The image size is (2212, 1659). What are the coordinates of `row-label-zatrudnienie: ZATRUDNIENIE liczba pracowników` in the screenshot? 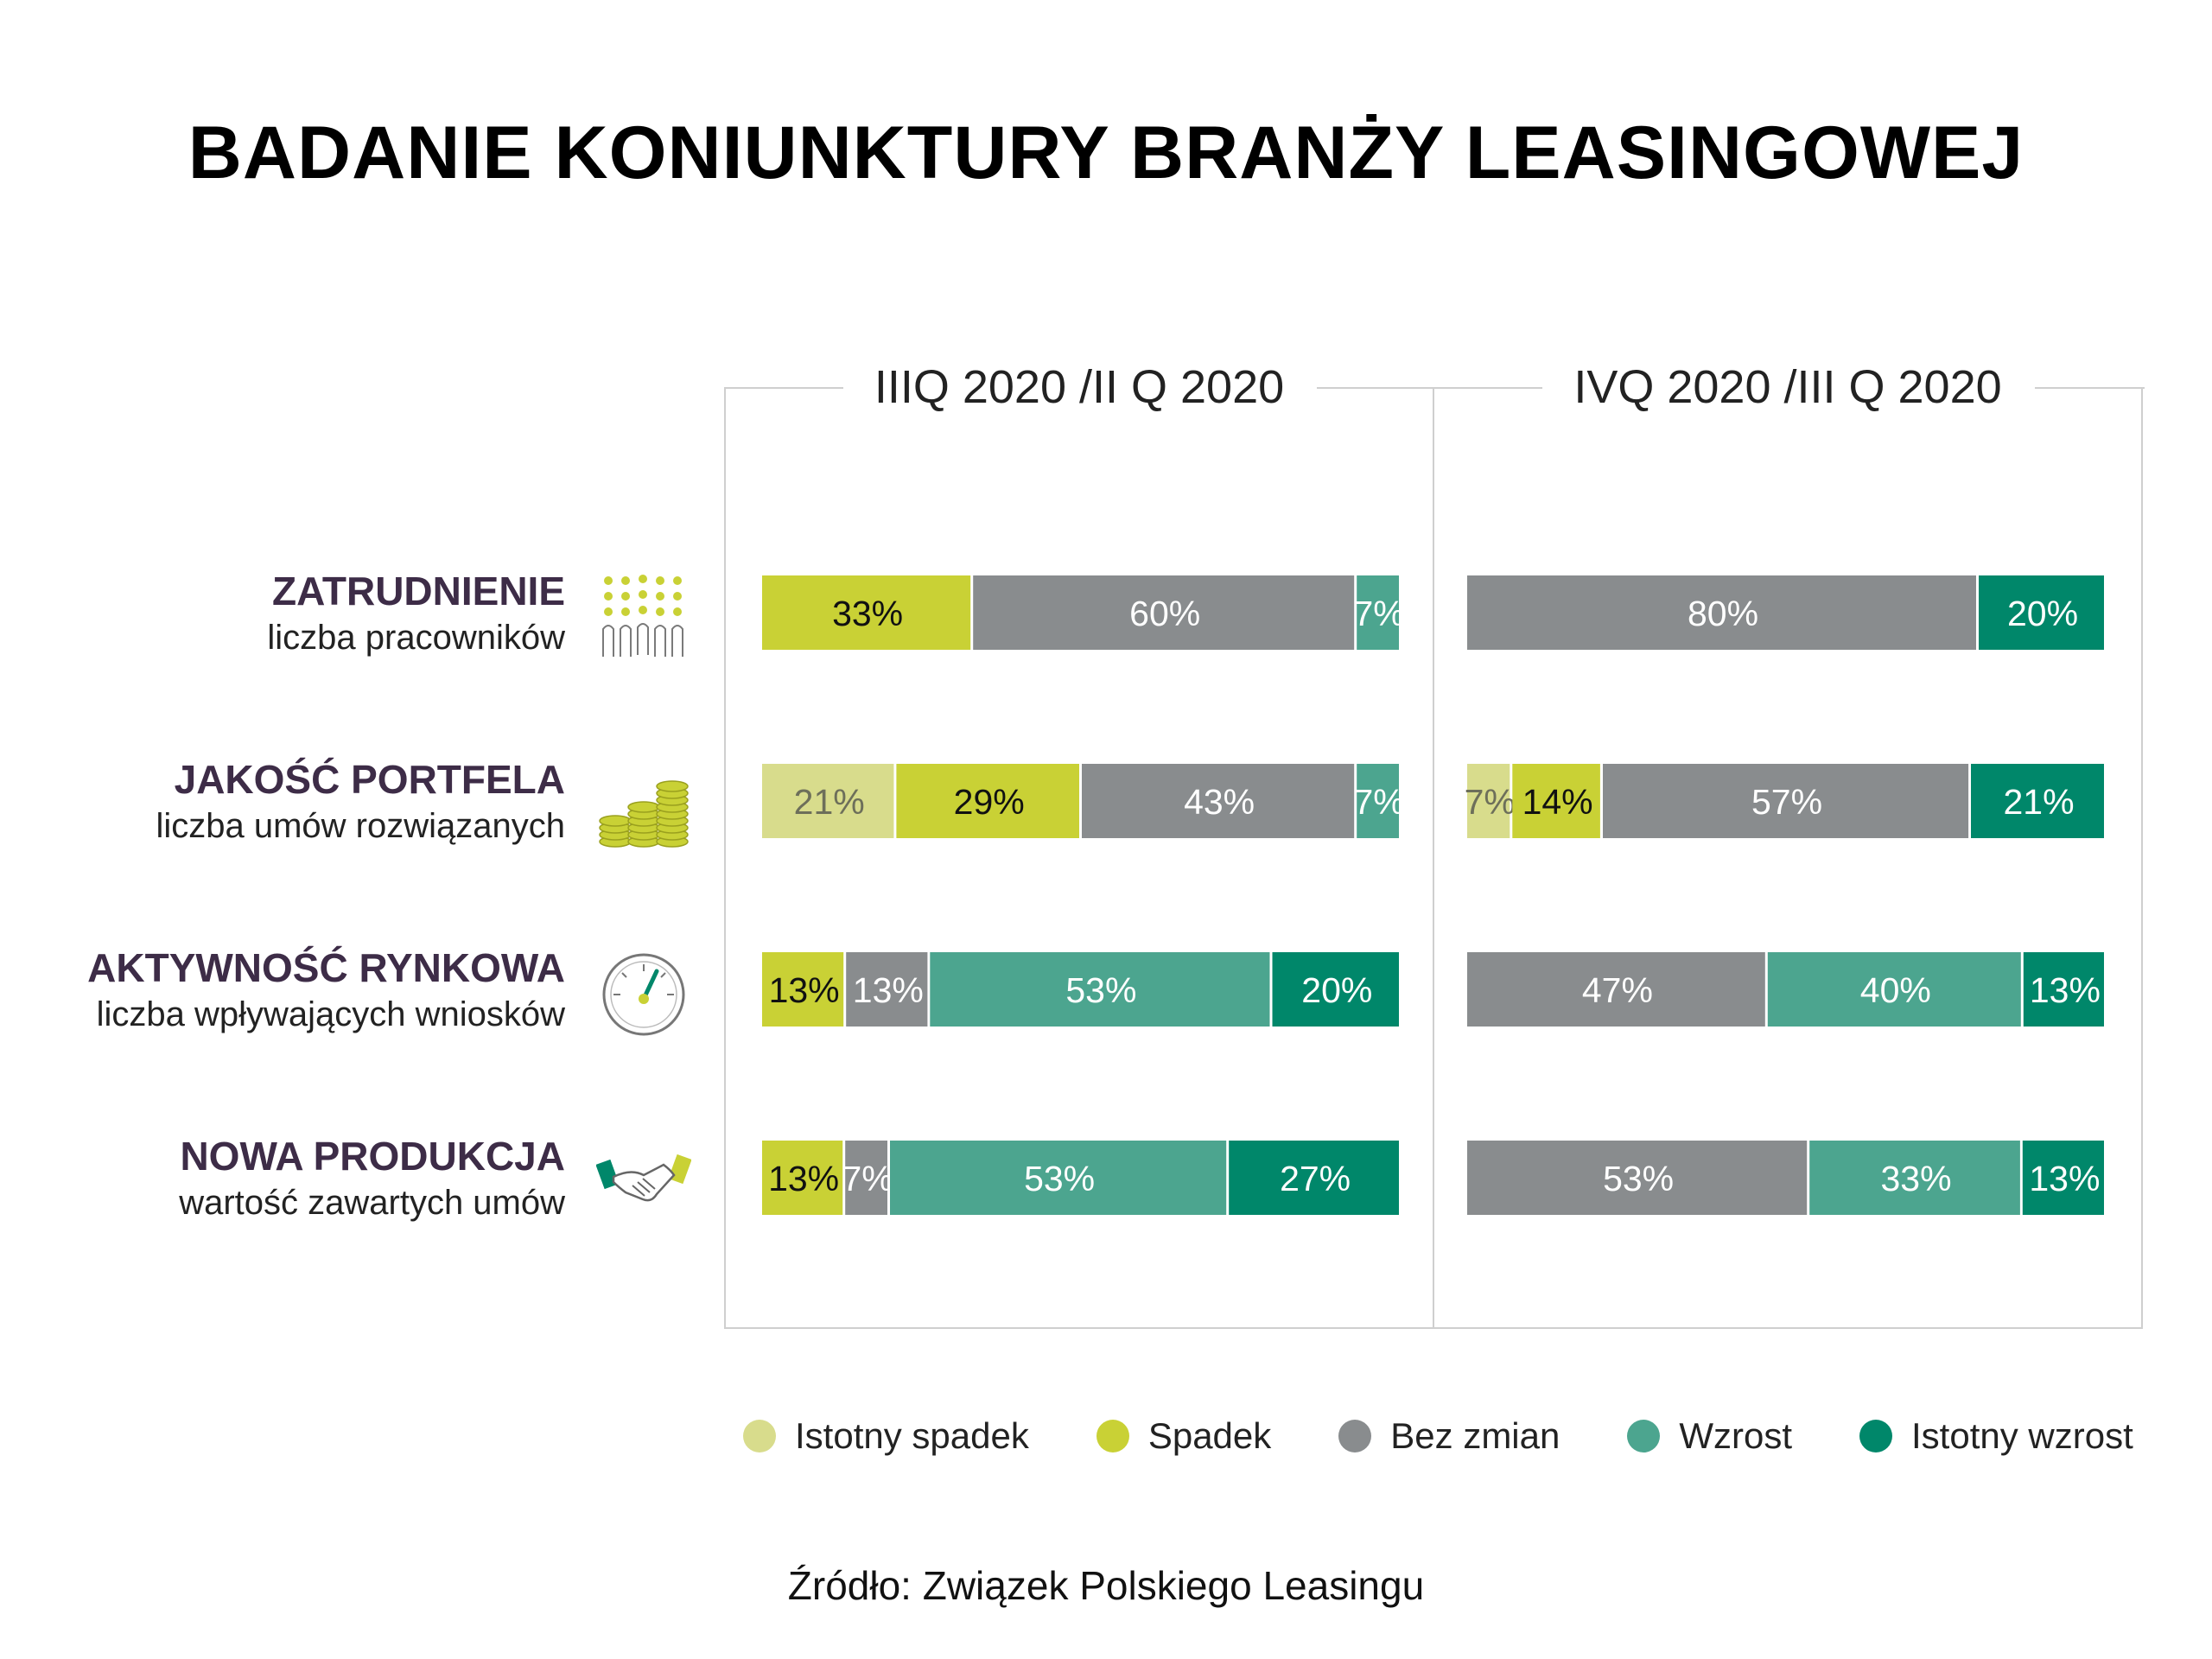 It's located at (416, 613).